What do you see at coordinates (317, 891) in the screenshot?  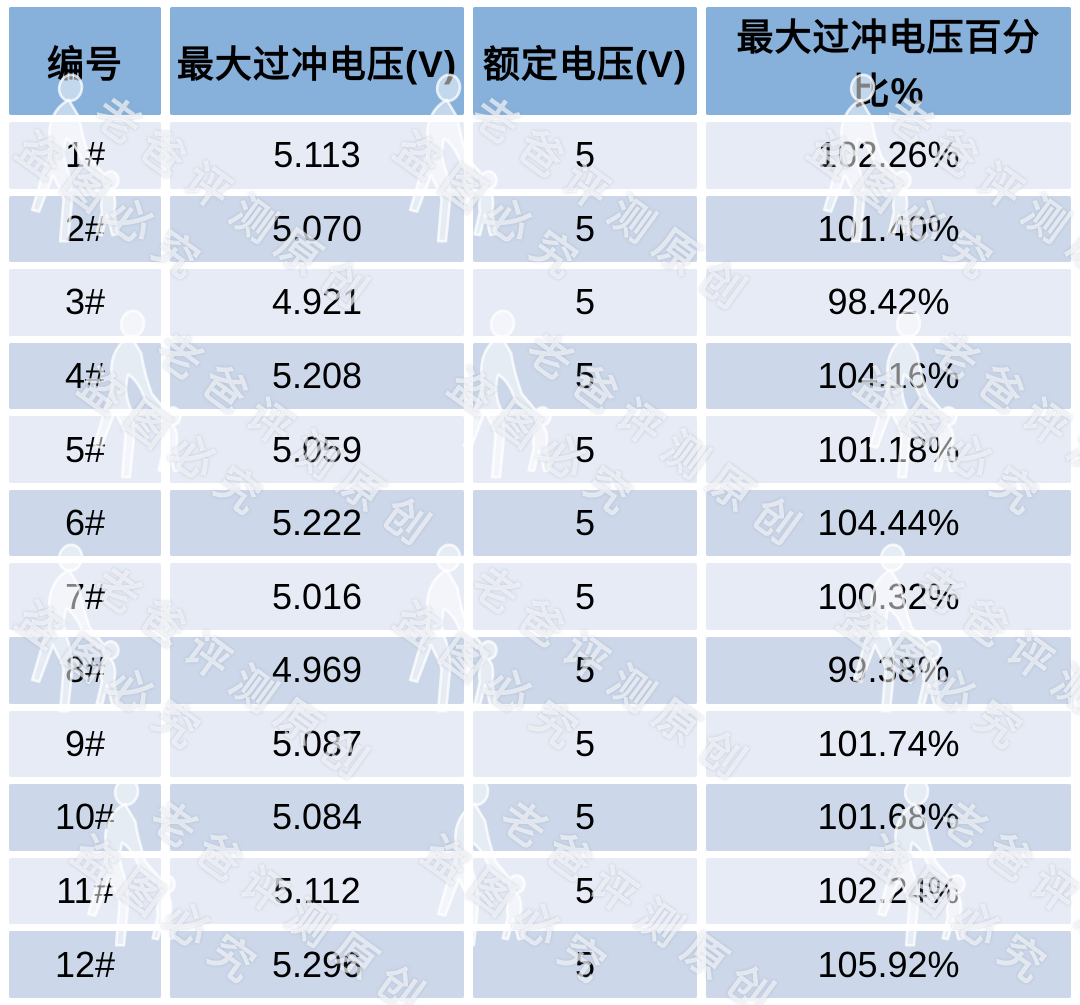 I see `cell-max-overshoot-voltage: 5.112` at bounding box center [317, 891].